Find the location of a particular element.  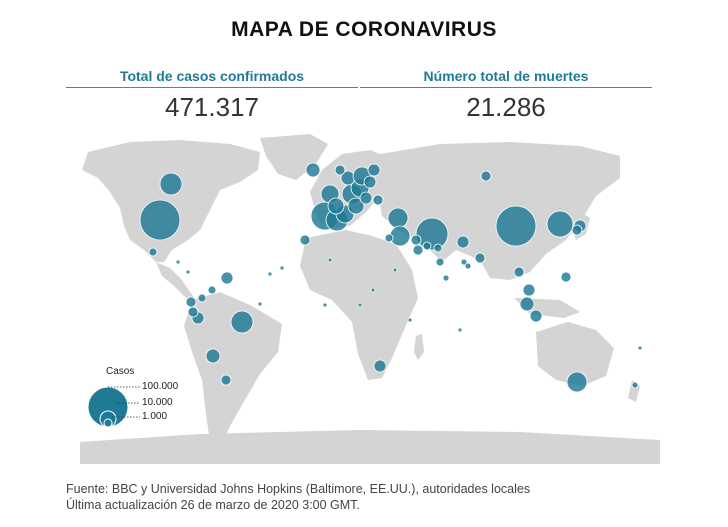

central-america-land is located at coordinates (176, 281).